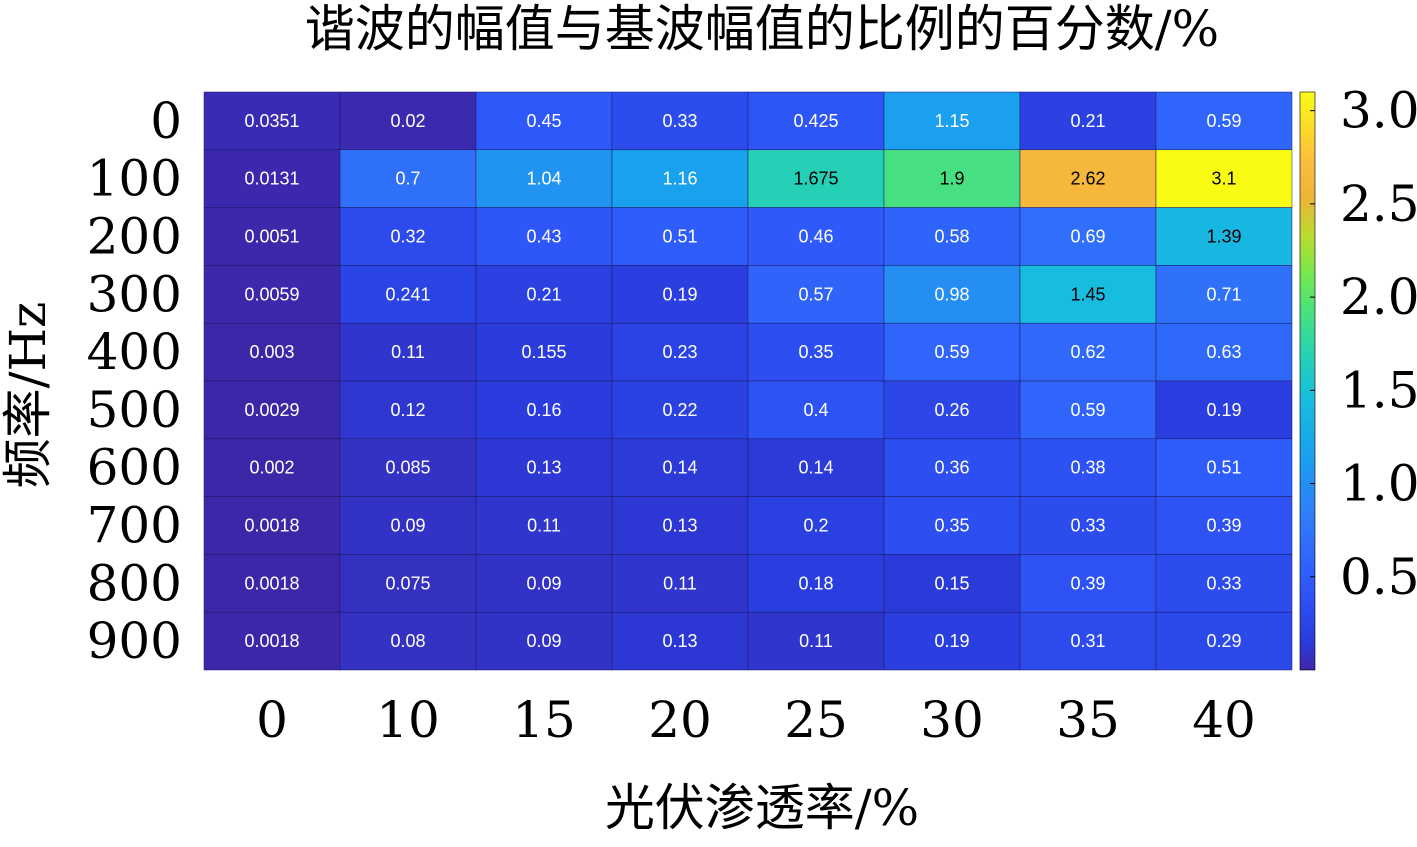 This screenshot has width=1417, height=847. I want to click on cell-value-label: 0.36, so click(951, 468).